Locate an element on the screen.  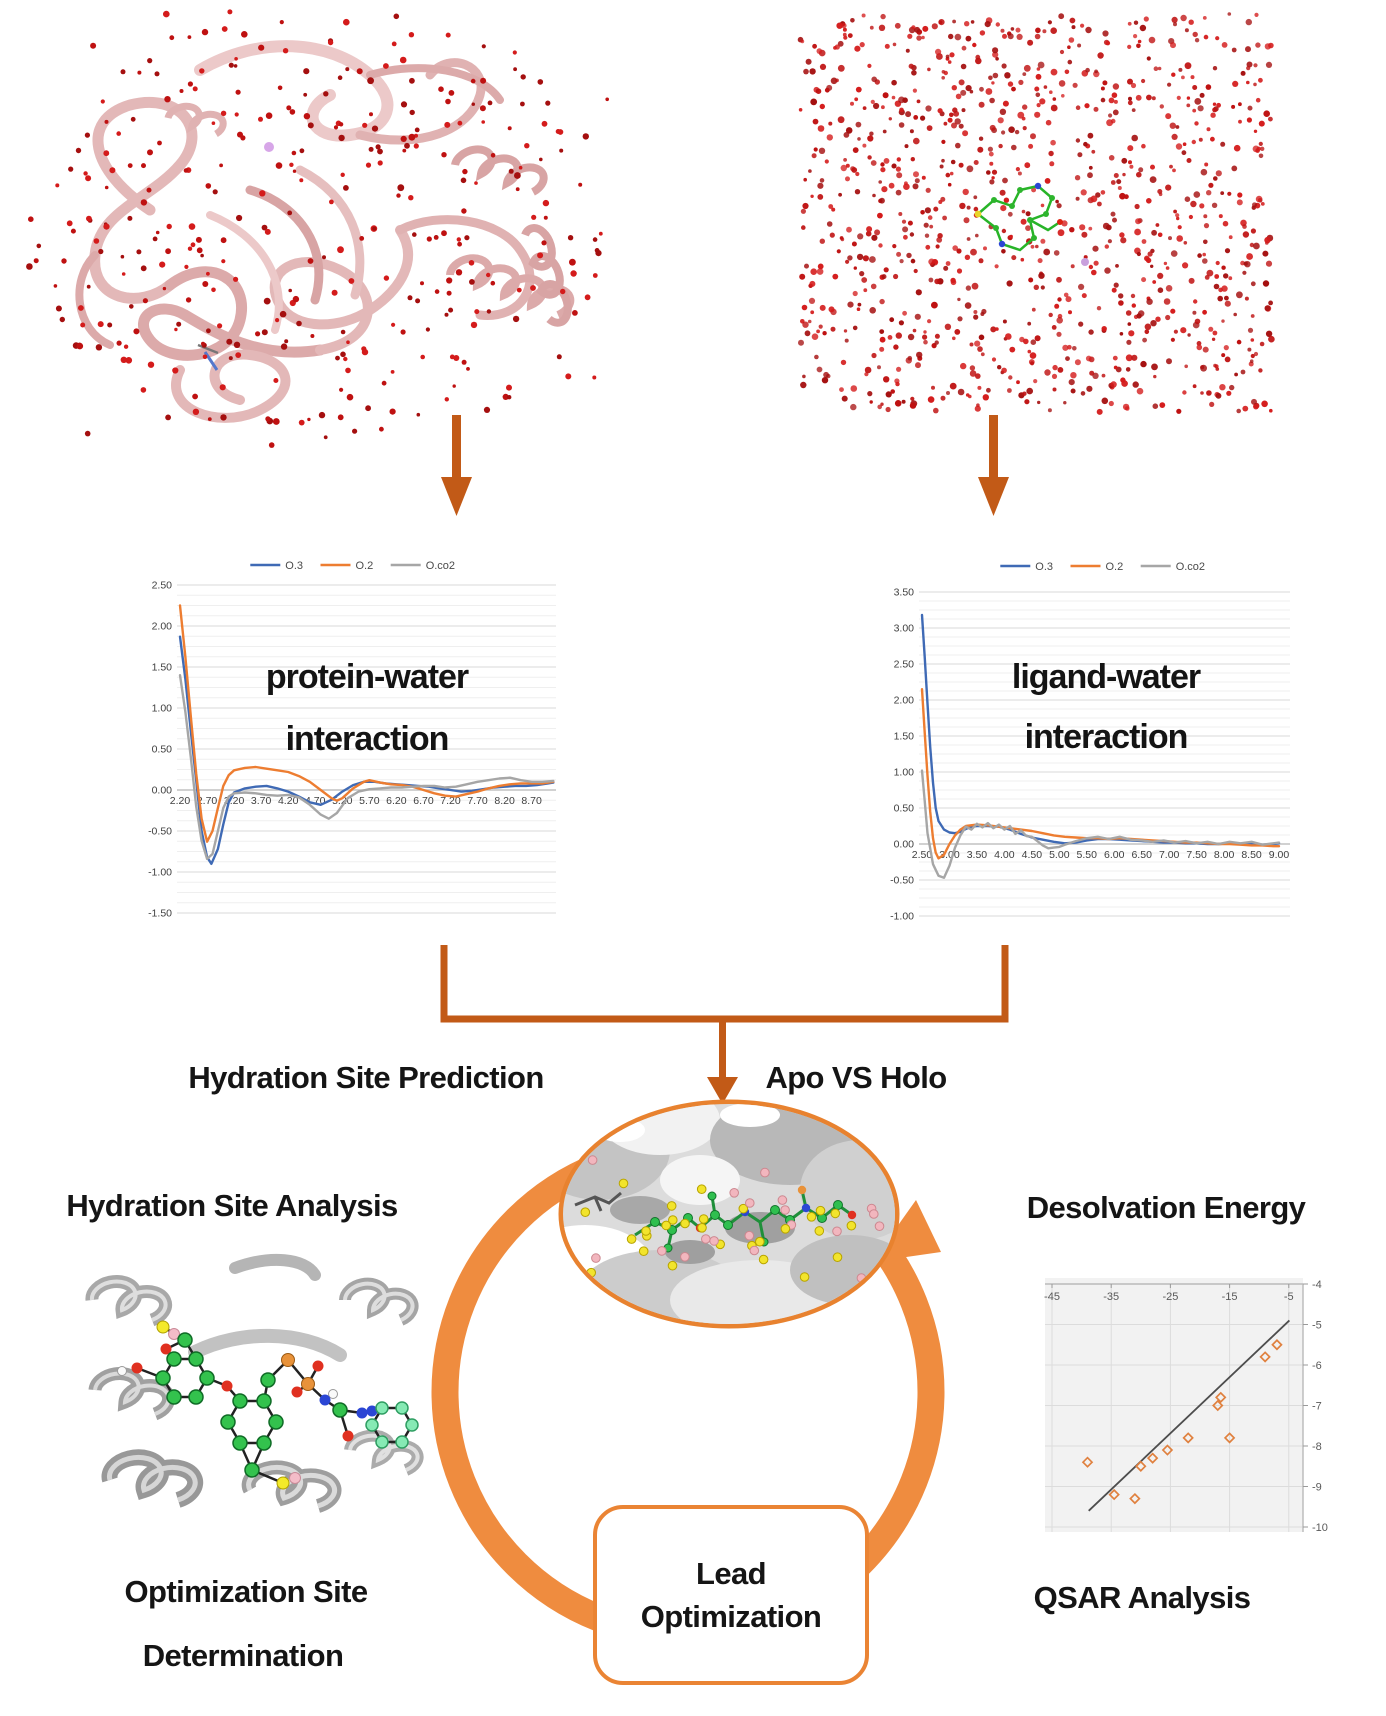
optimization-site-label-line1: Optimization Site is located at coordinates (246, 1591).